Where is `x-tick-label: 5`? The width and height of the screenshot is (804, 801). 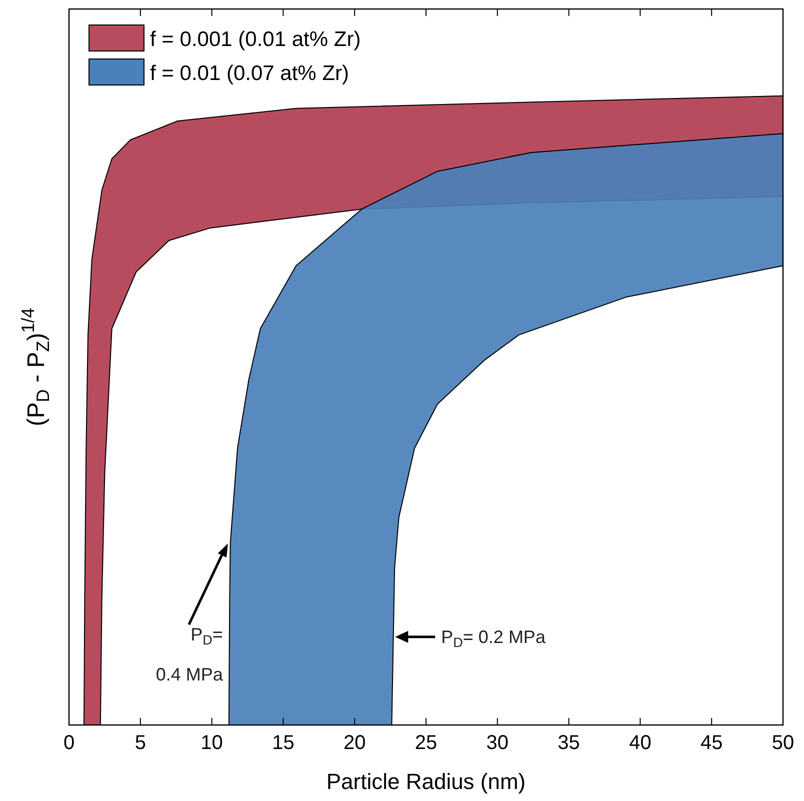 x-tick-label: 5 is located at coordinates (140, 743).